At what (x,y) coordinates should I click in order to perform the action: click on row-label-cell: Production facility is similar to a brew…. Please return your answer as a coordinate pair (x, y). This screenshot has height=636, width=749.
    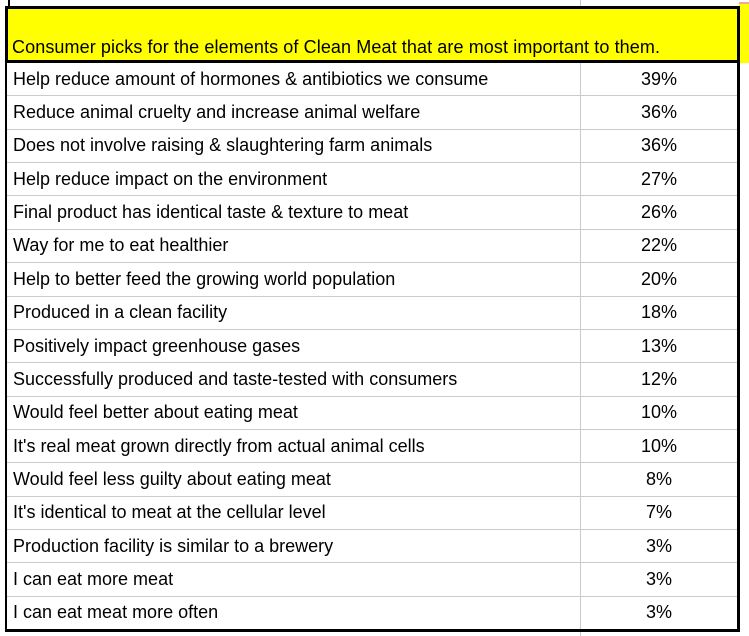
    Looking at the image, I should click on (173, 545).